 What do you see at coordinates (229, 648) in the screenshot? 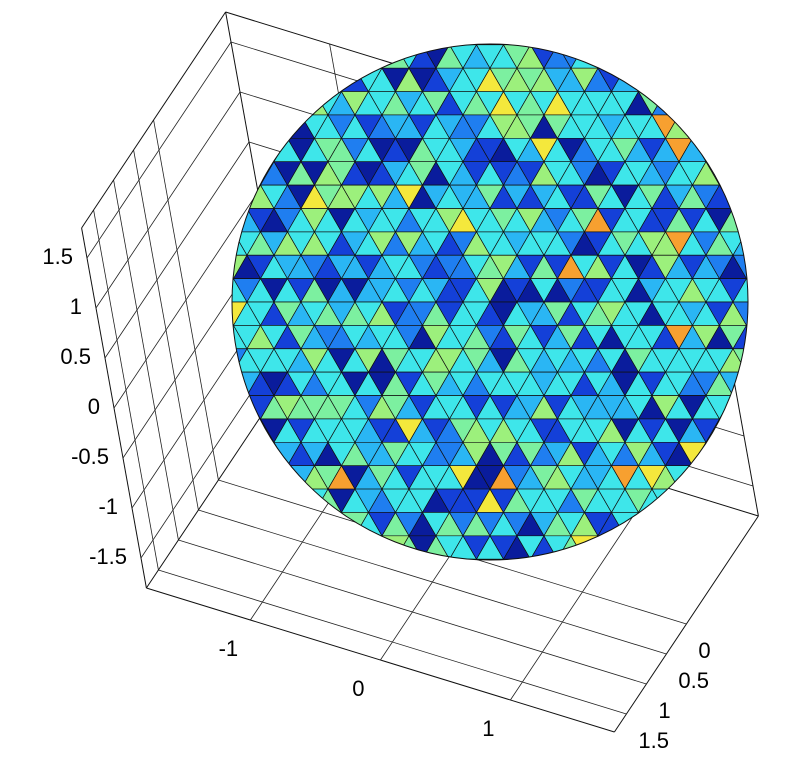
I see `x-tick-label: -1` at bounding box center [229, 648].